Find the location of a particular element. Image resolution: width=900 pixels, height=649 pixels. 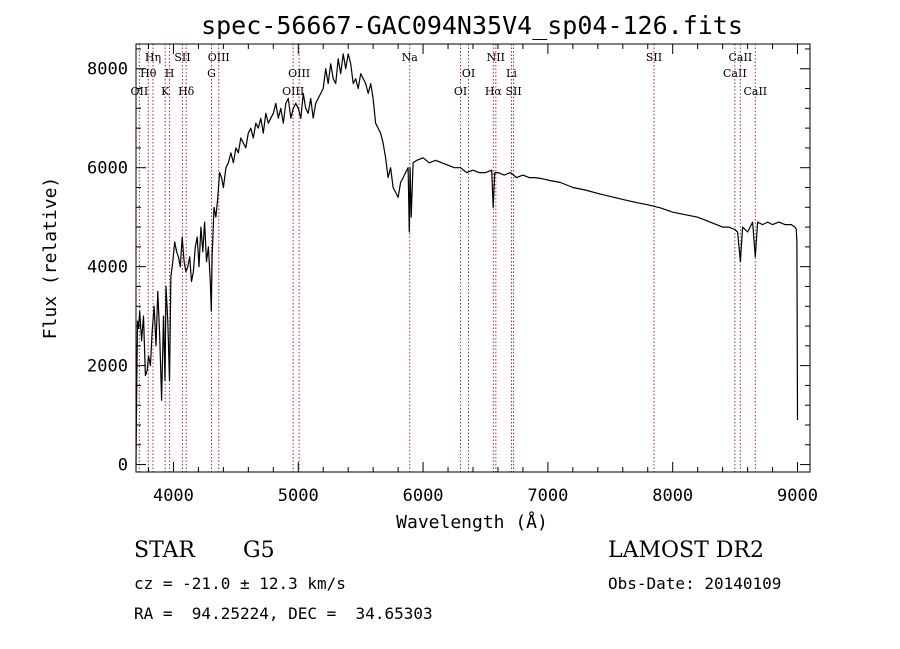

object-subclass: G5 is located at coordinates (259, 550).